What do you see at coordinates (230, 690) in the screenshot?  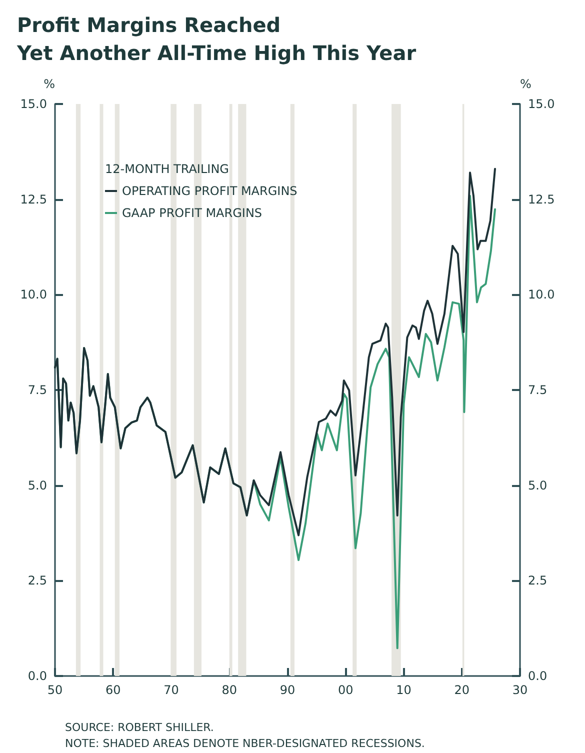 I see `x-tick-label: 80` at bounding box center [230, 690].